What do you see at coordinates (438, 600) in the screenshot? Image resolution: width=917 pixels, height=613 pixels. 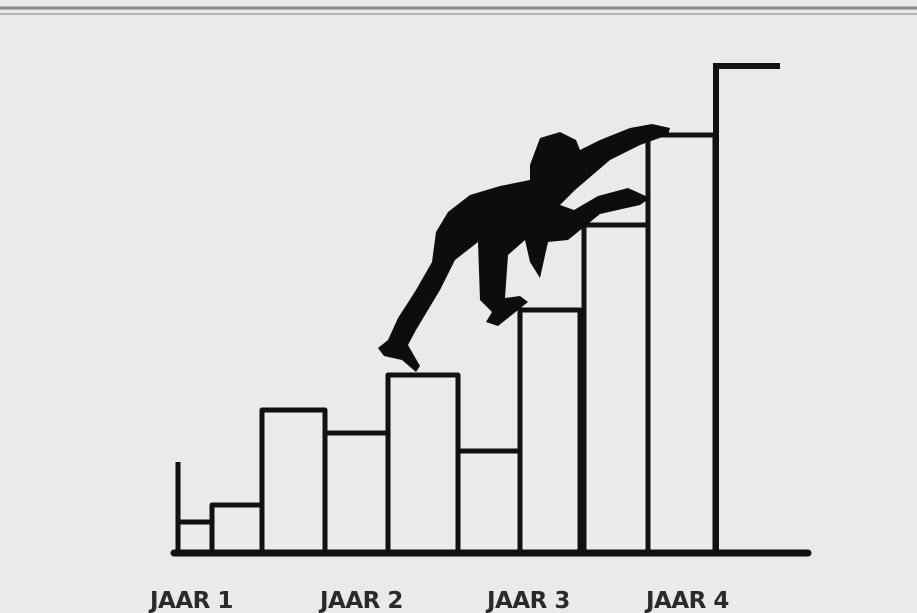 I see `year-labels: JAAR 1 JAAR 2 JAAR 3 JAAR 4` at bounding box center [438, 600].